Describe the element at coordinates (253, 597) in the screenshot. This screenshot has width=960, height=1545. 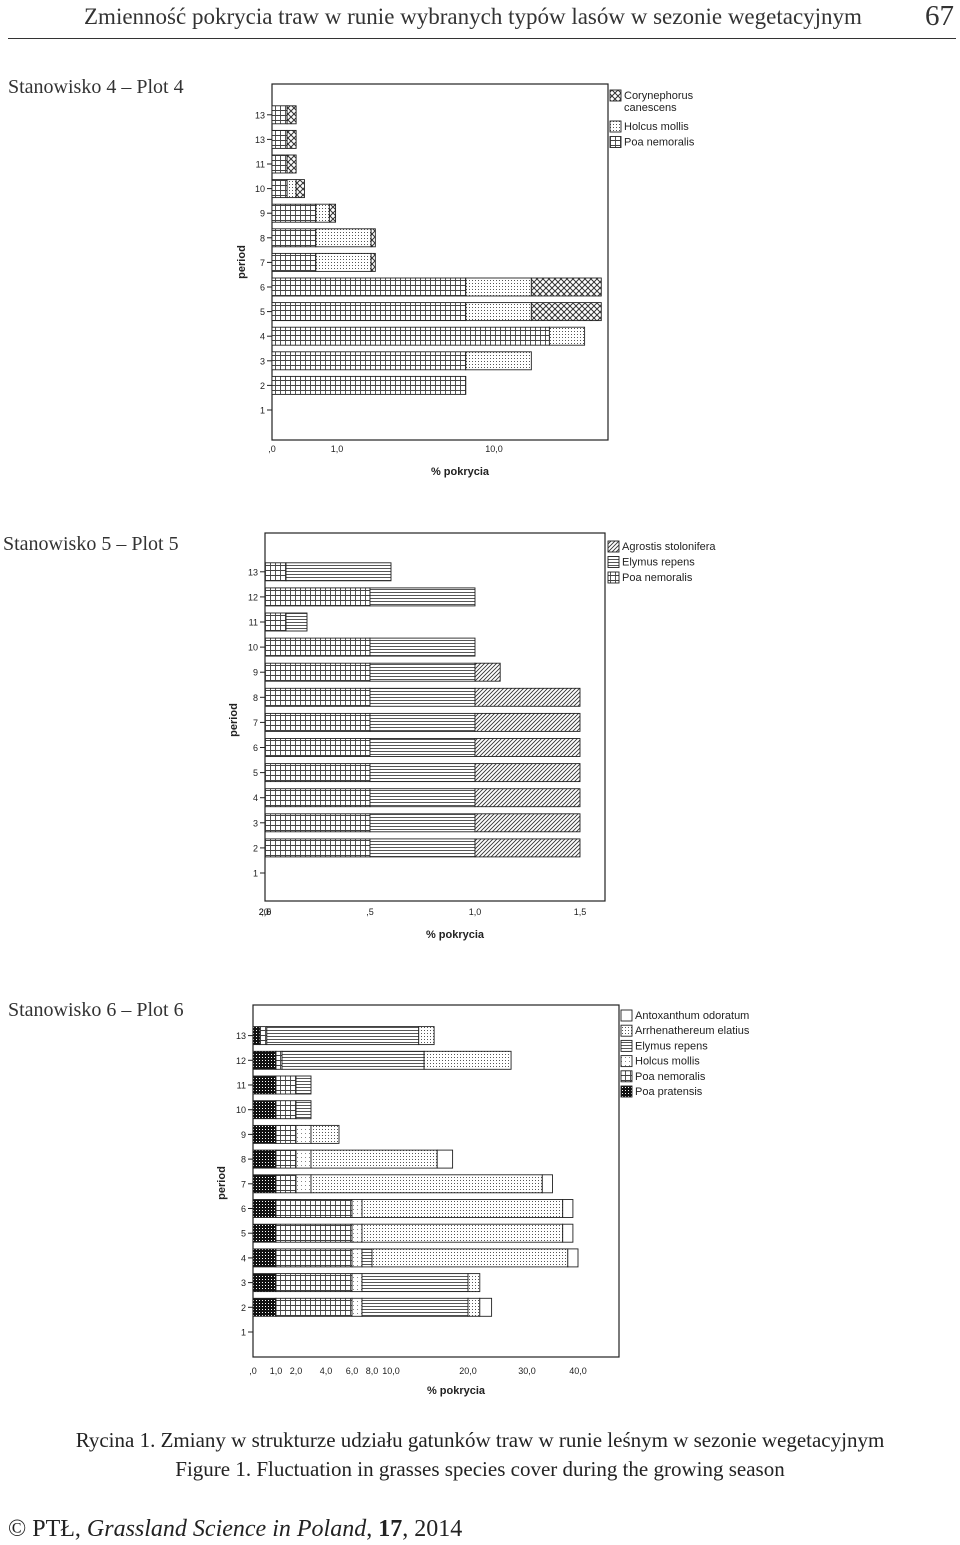
I see `y-tick-label: 12` at that location.